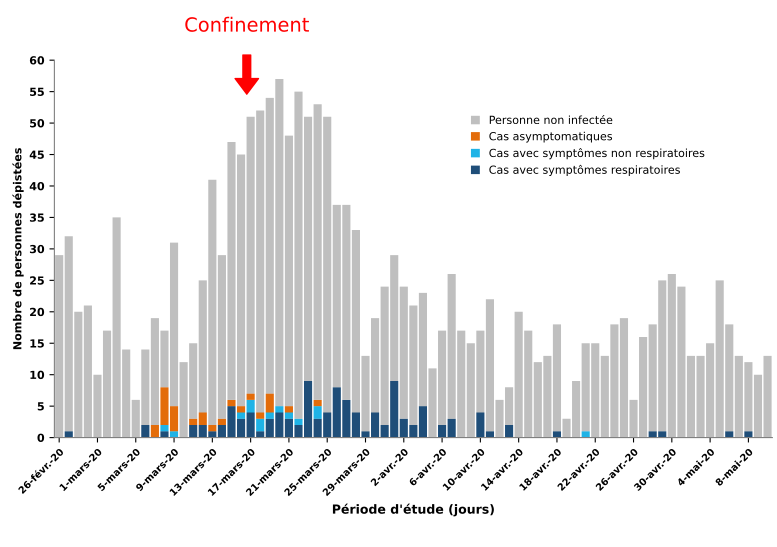  What do you see at coordinates (37, 60) in the screenshot?
I see `y-tick-label: 60` at bounding box center [37, 60].